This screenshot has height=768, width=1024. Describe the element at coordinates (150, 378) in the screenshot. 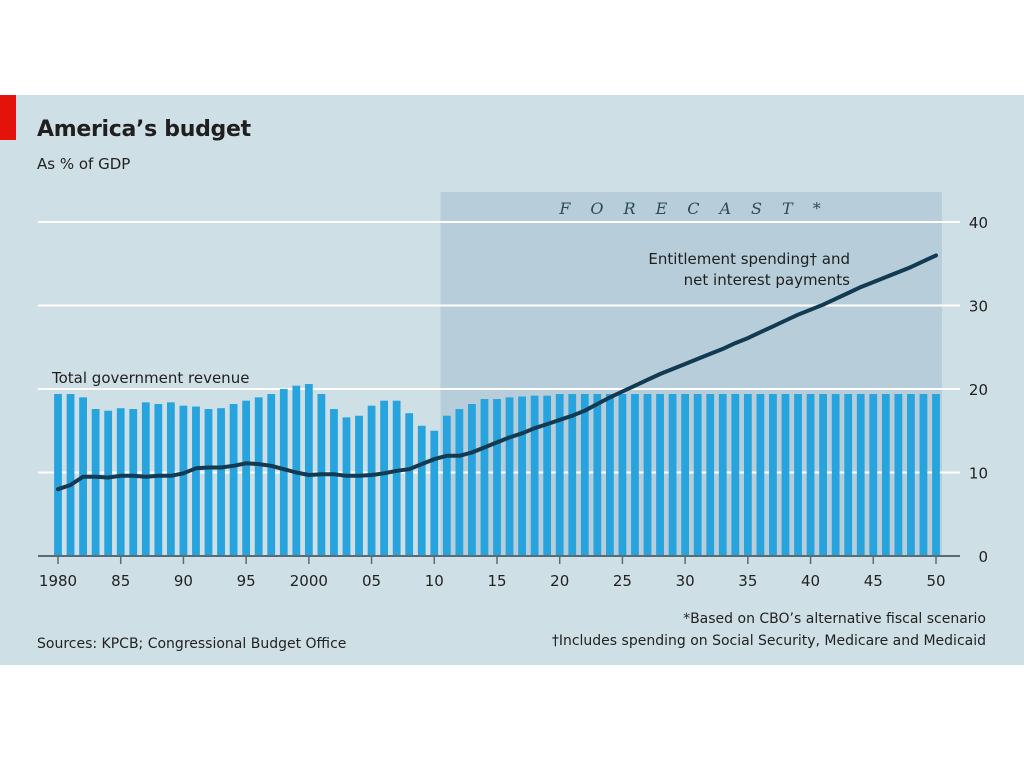

I see `revenue-series-label: Total government revenue` at that location.